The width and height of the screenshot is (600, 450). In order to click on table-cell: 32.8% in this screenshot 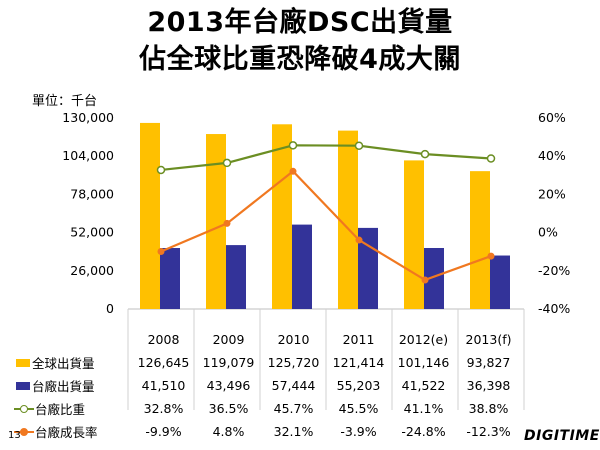, I will do `click(163, 408)`.